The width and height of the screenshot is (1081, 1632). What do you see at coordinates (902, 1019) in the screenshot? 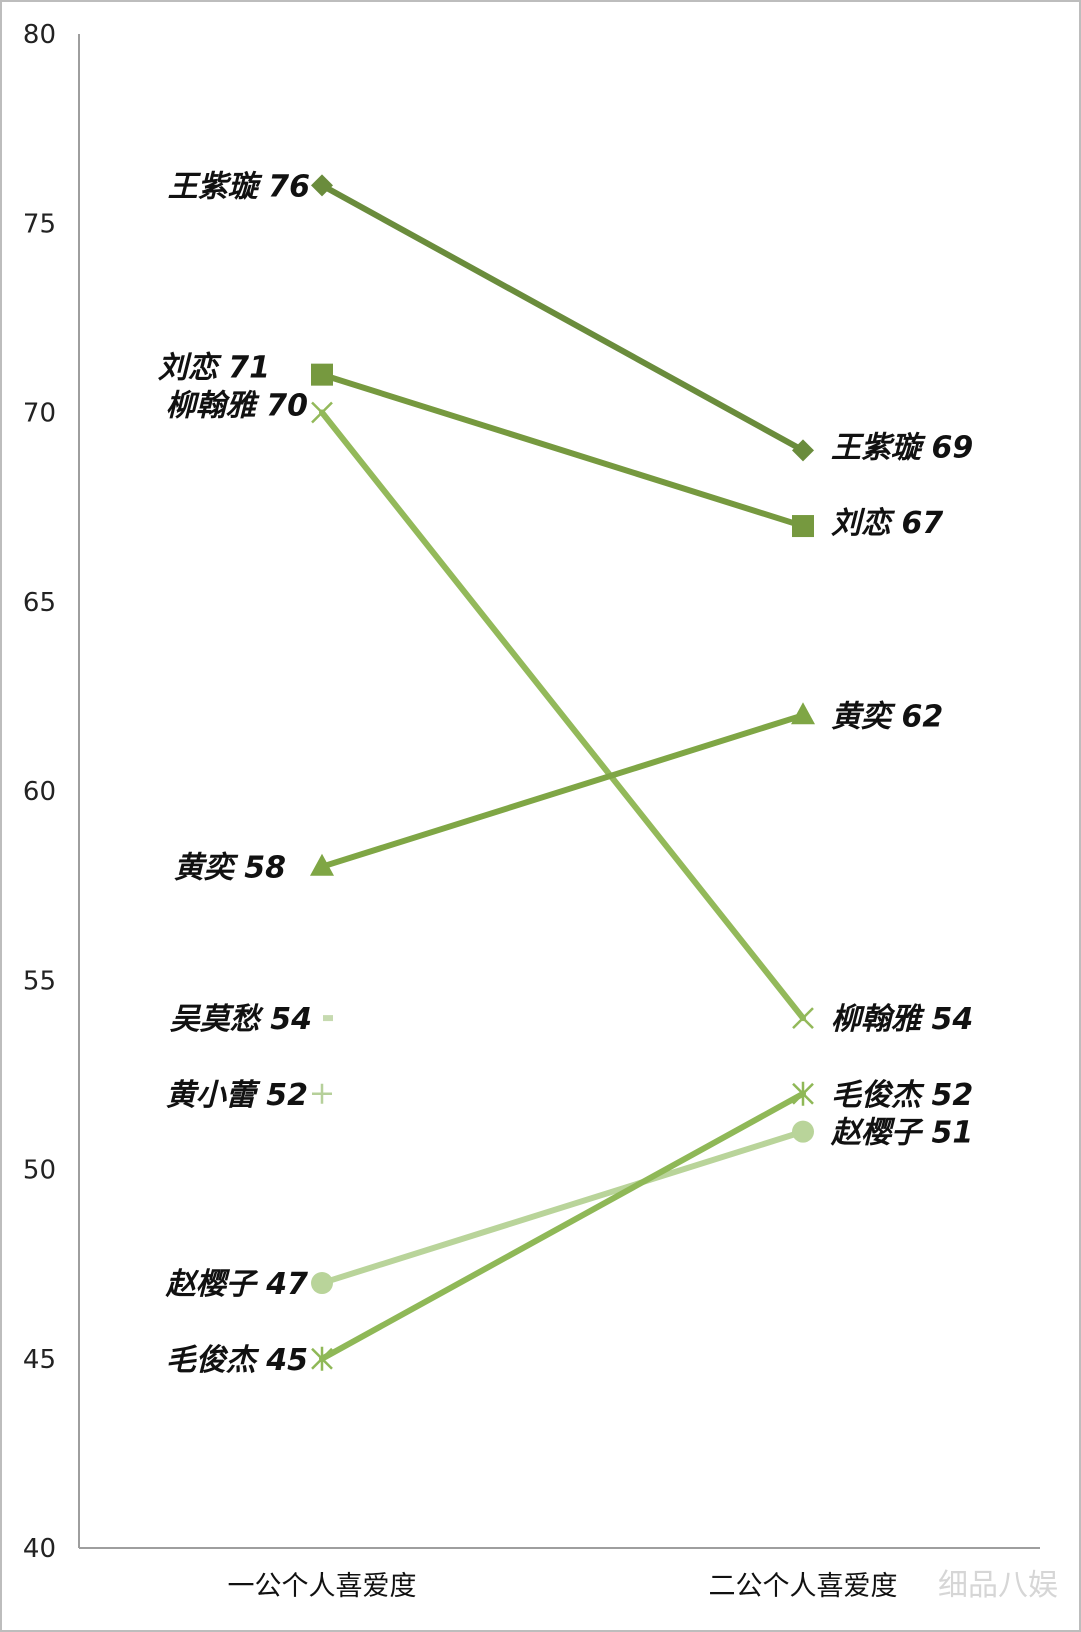
I see `data-label: 柳翰雅 54` at bounding box center [902, 1019].